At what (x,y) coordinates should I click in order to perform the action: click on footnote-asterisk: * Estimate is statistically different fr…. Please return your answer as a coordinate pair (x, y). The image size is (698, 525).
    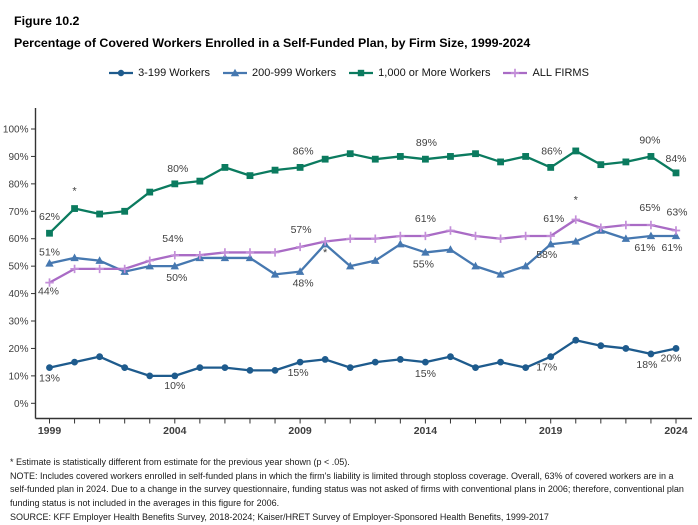
    Looking at the image, I should click on (180, 462).